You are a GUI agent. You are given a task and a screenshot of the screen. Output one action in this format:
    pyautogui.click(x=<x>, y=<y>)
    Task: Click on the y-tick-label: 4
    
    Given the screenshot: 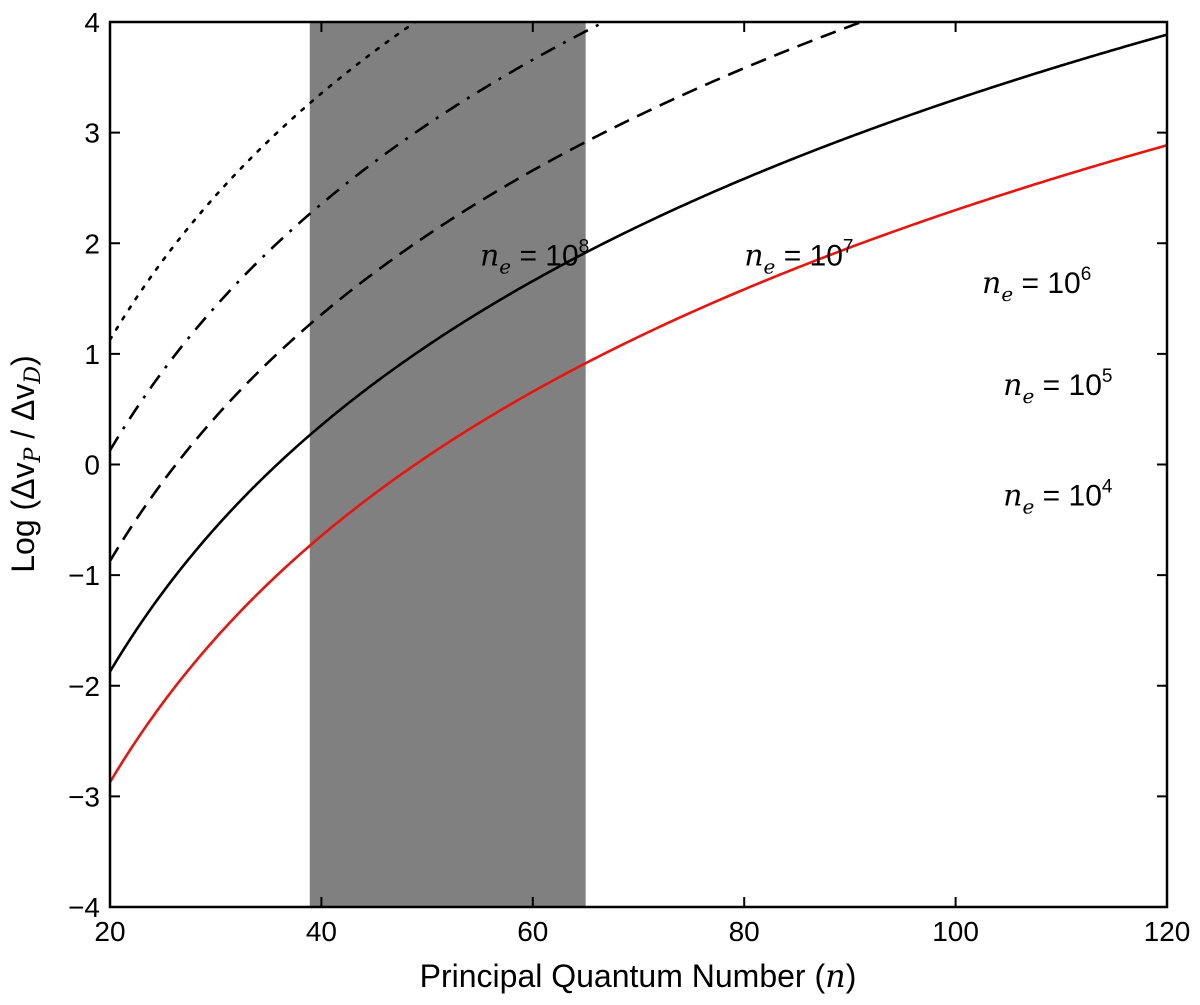 What is the action you would take?
    pyautogui.click(x=92, y=22)
    